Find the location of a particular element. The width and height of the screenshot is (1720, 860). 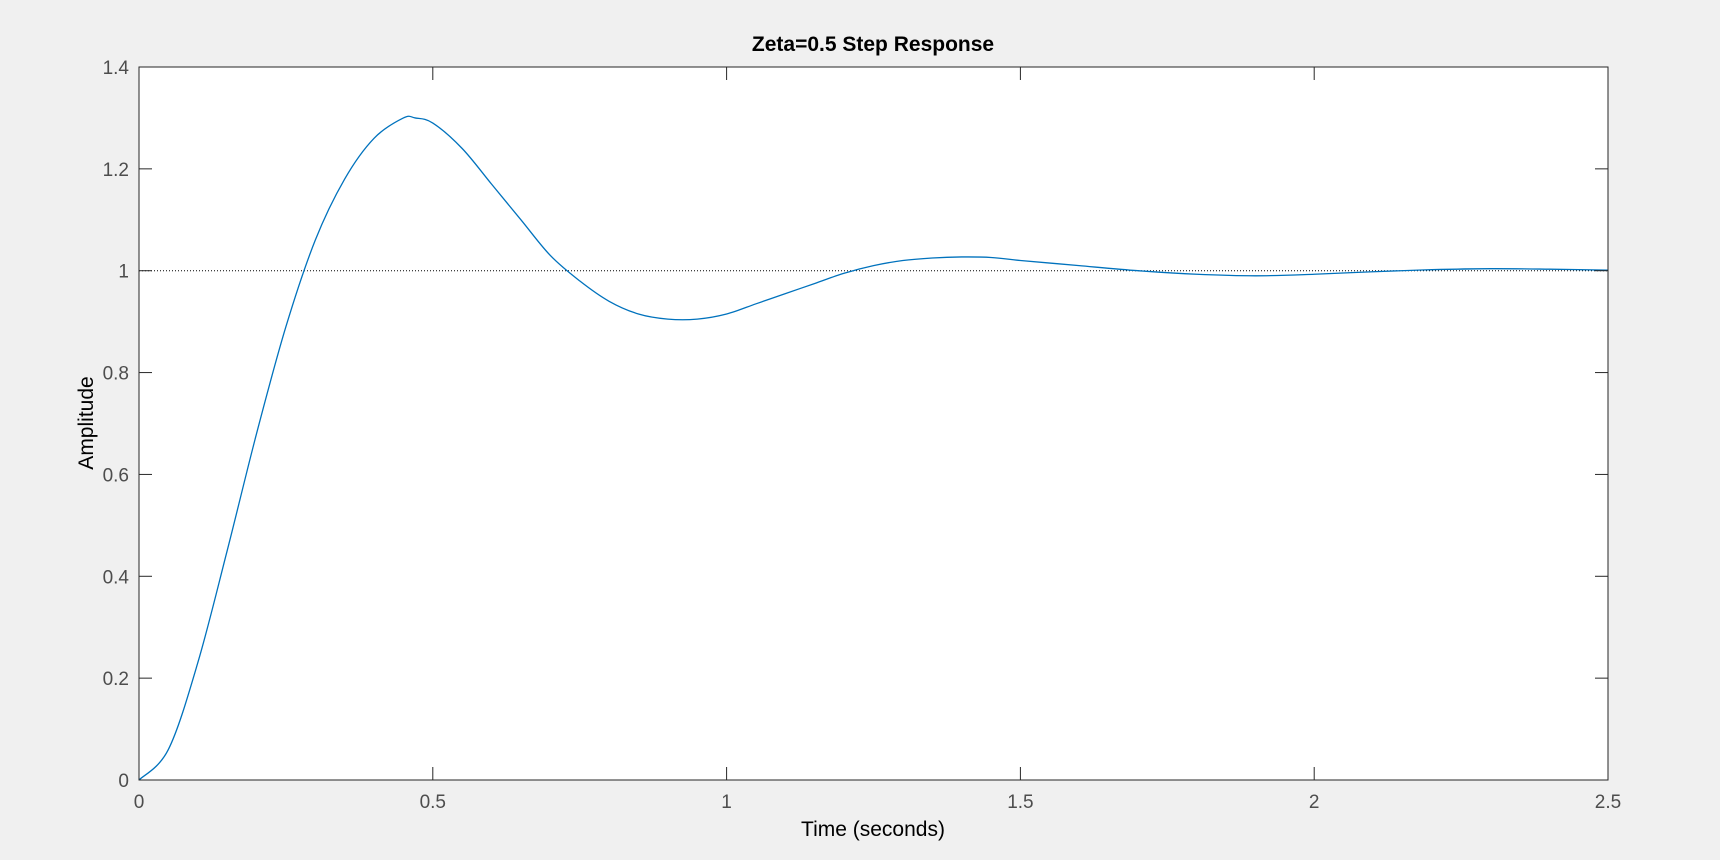

x-tick-label: 2.5 is located at coordinates (1608, 802).